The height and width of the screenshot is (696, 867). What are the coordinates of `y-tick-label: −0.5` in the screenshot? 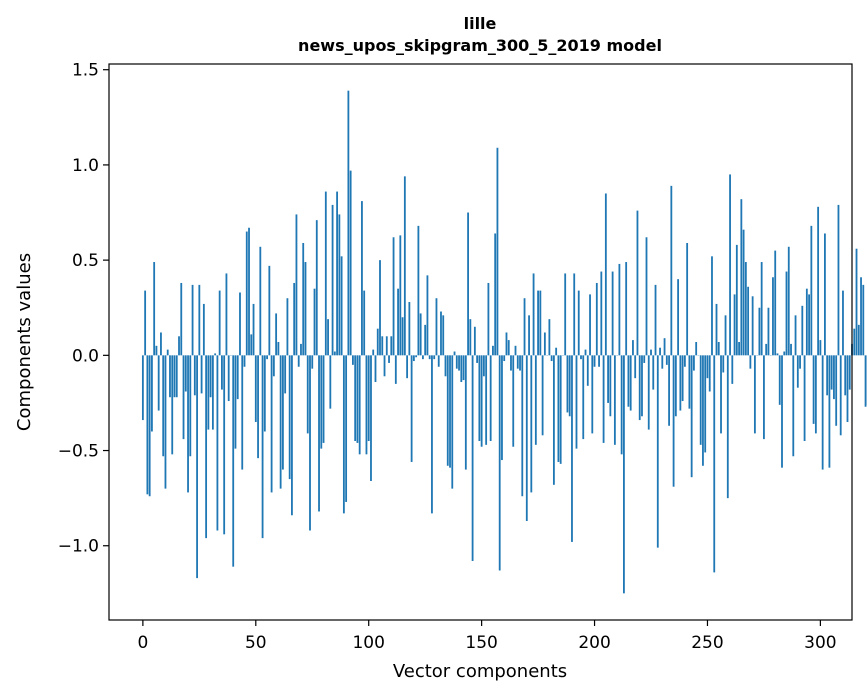 It's located at (78, 452).